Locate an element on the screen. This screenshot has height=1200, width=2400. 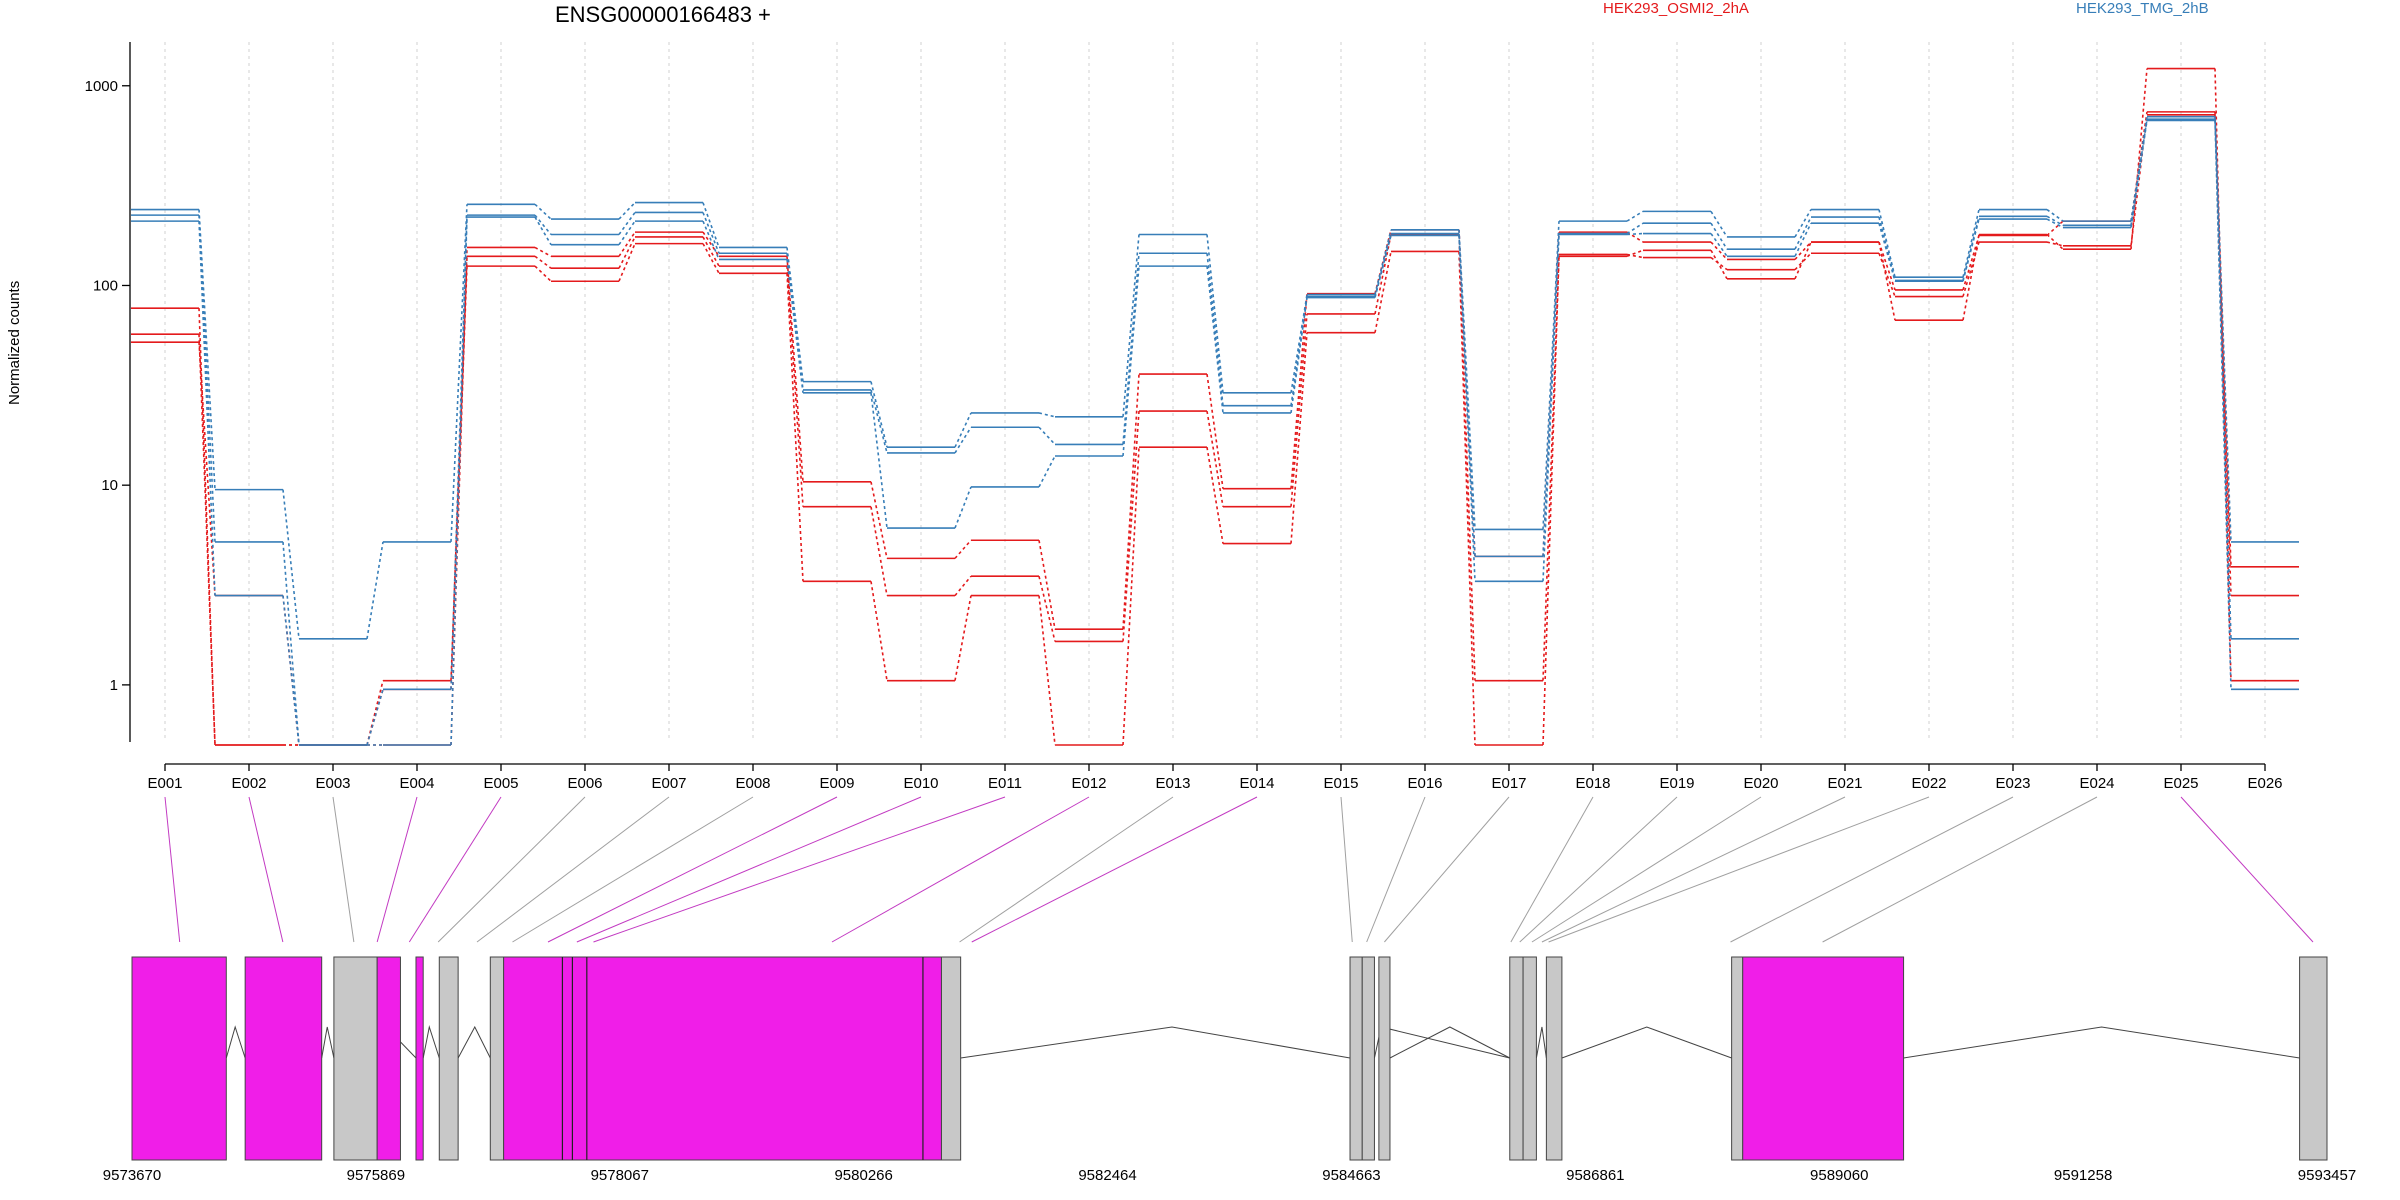
bin-label: E008 is located at coordinates (752, 783).